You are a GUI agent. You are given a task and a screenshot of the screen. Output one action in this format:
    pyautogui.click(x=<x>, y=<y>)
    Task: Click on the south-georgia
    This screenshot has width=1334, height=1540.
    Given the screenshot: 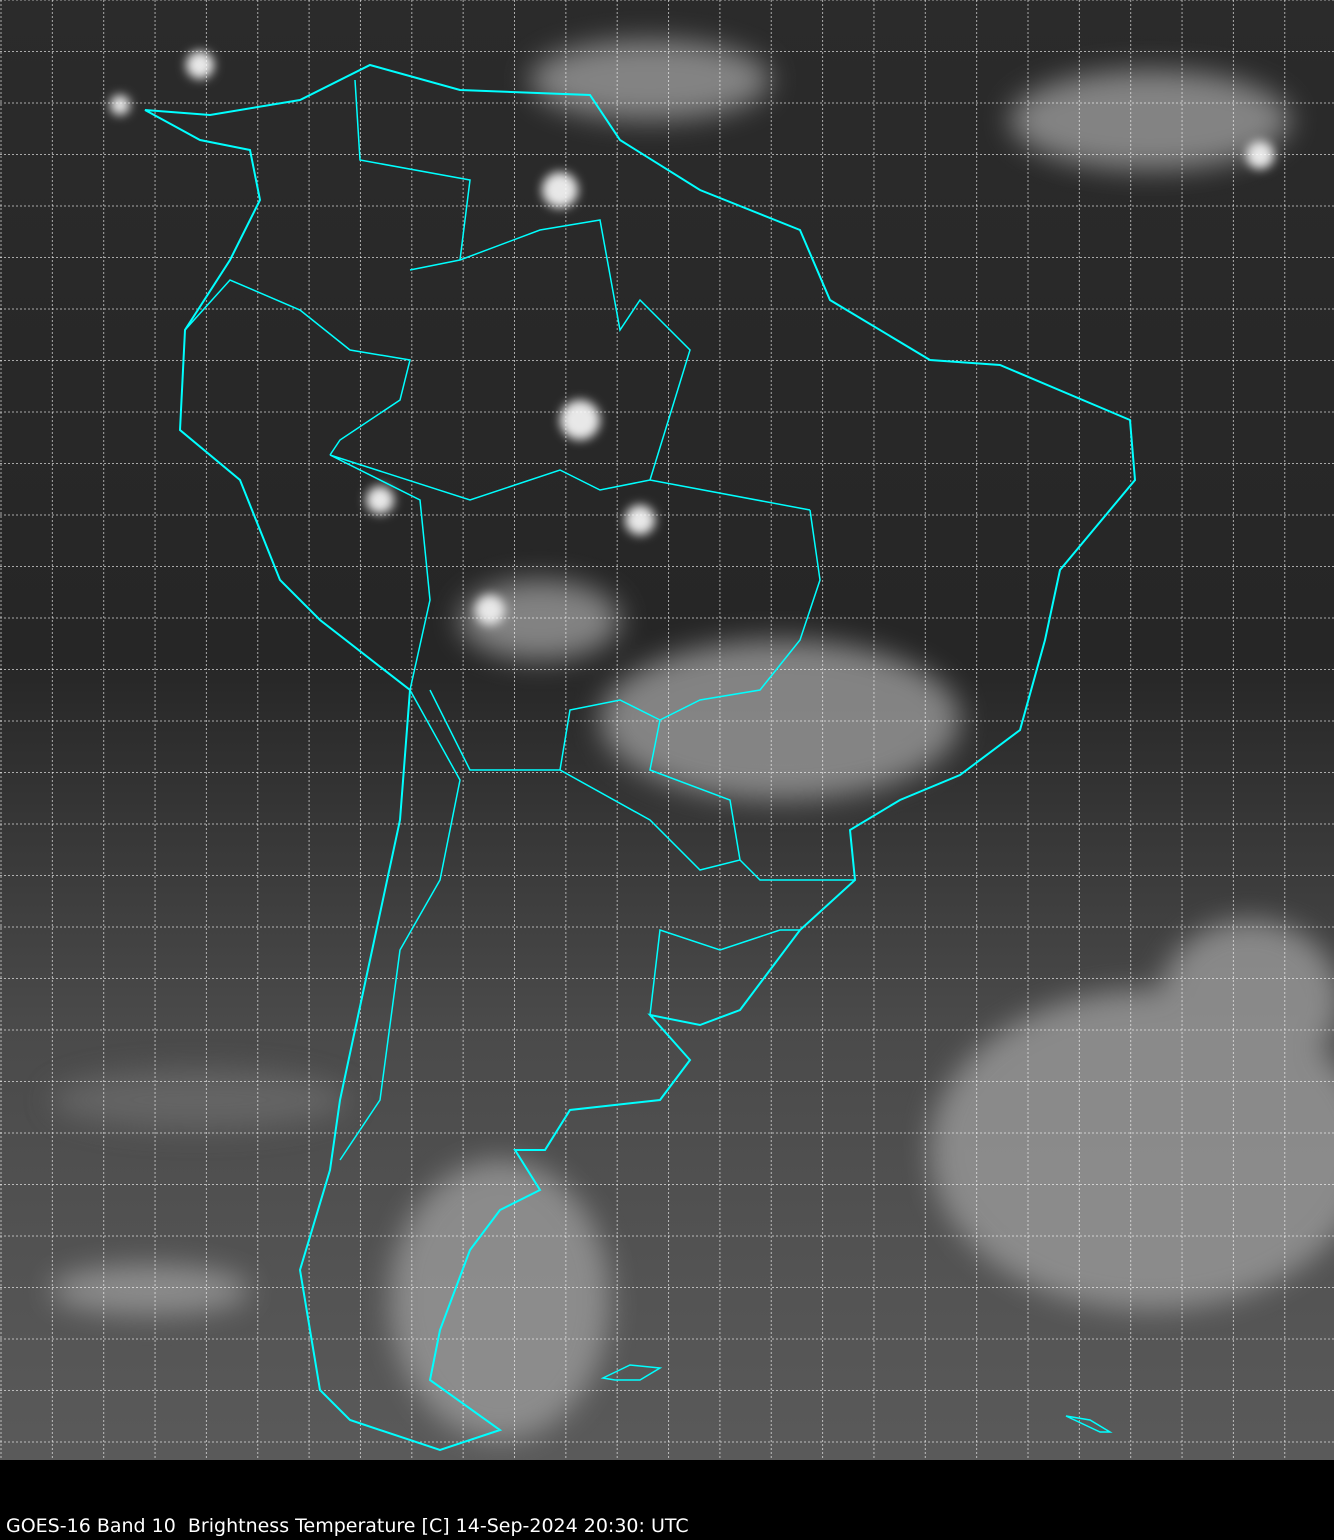 What is the action you would take?
    pyautogui.click(x=1089, y=1424)
    